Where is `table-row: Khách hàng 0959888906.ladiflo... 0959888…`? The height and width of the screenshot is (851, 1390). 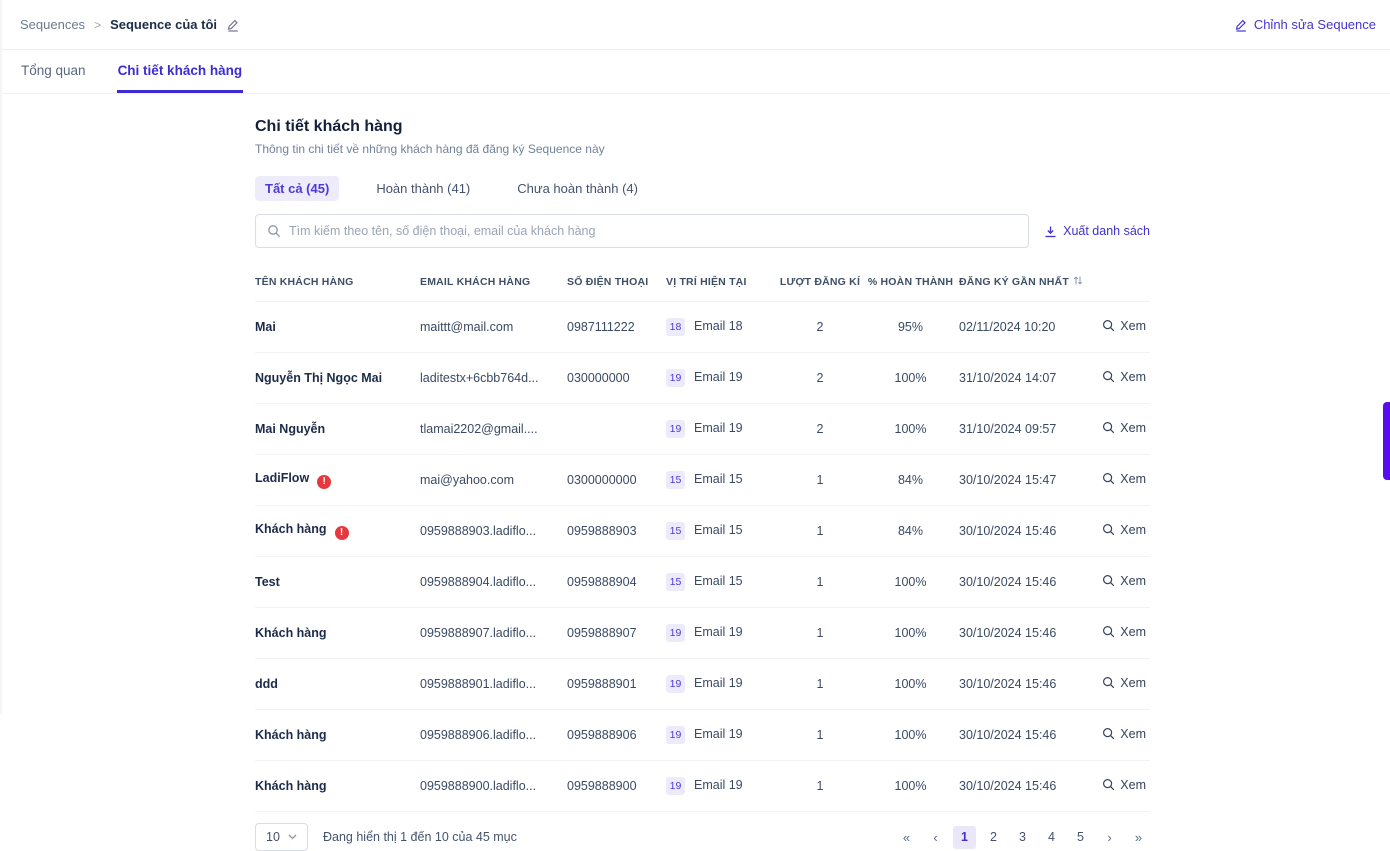
table-row: Khách hàng 0959888906.ladiflo... 0959888… is located at coordinates (702, 735).